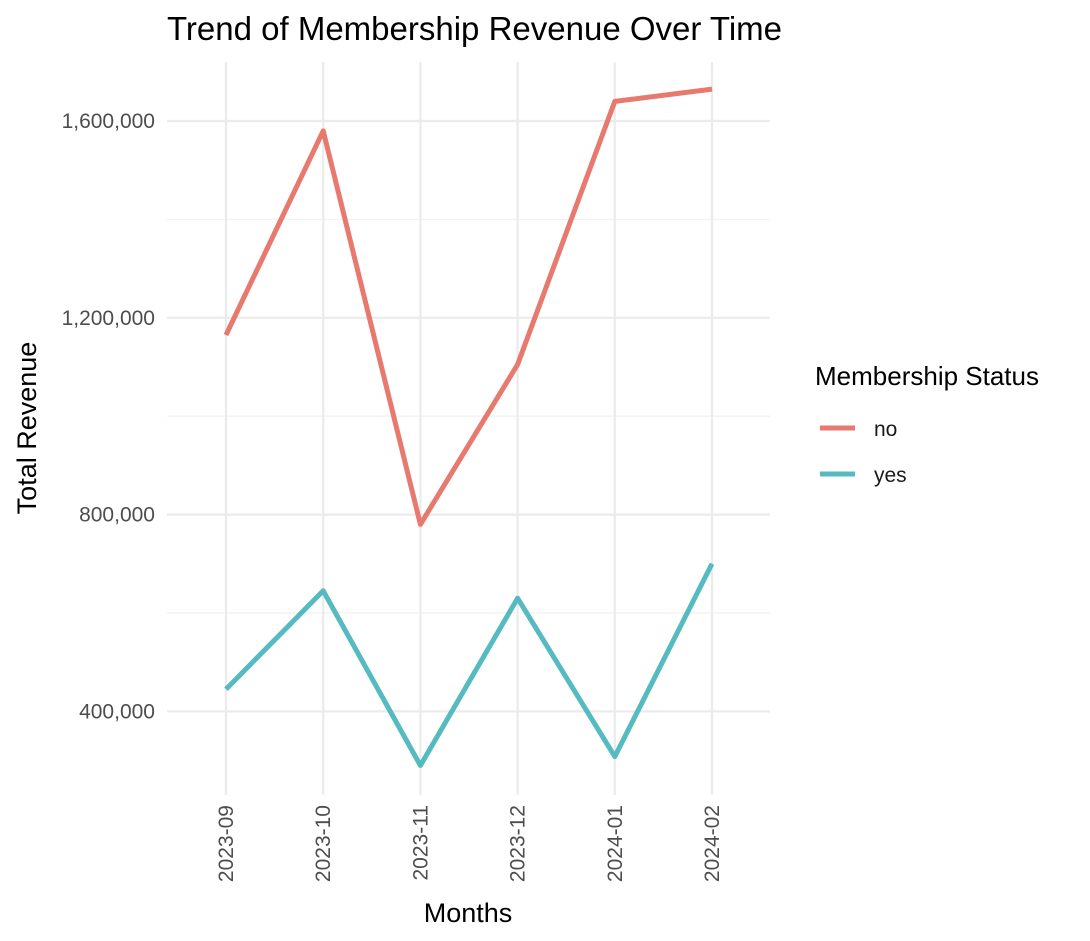 The height and width of the screenshot is (941, 1090). Describe the element at coordinates (885, 429) in the screenshot. I see `legend-label-no: no` at that location.